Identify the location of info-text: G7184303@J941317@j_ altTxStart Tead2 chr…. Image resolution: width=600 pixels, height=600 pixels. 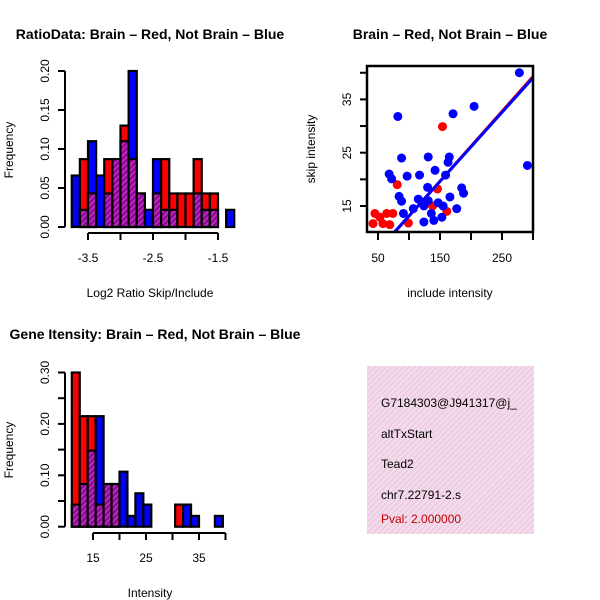
(449, 461).